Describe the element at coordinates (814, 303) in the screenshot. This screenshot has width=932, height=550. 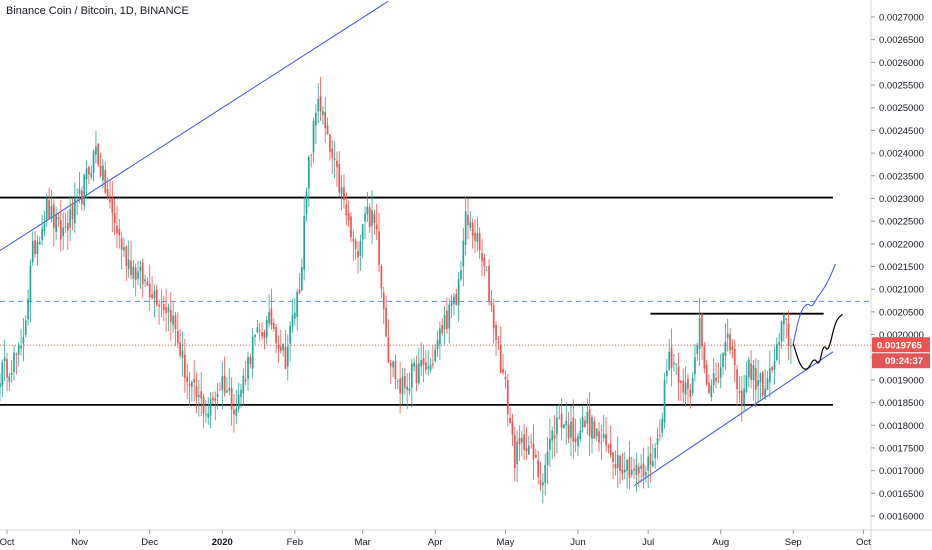
I see `bullish-projection-path` at that location.